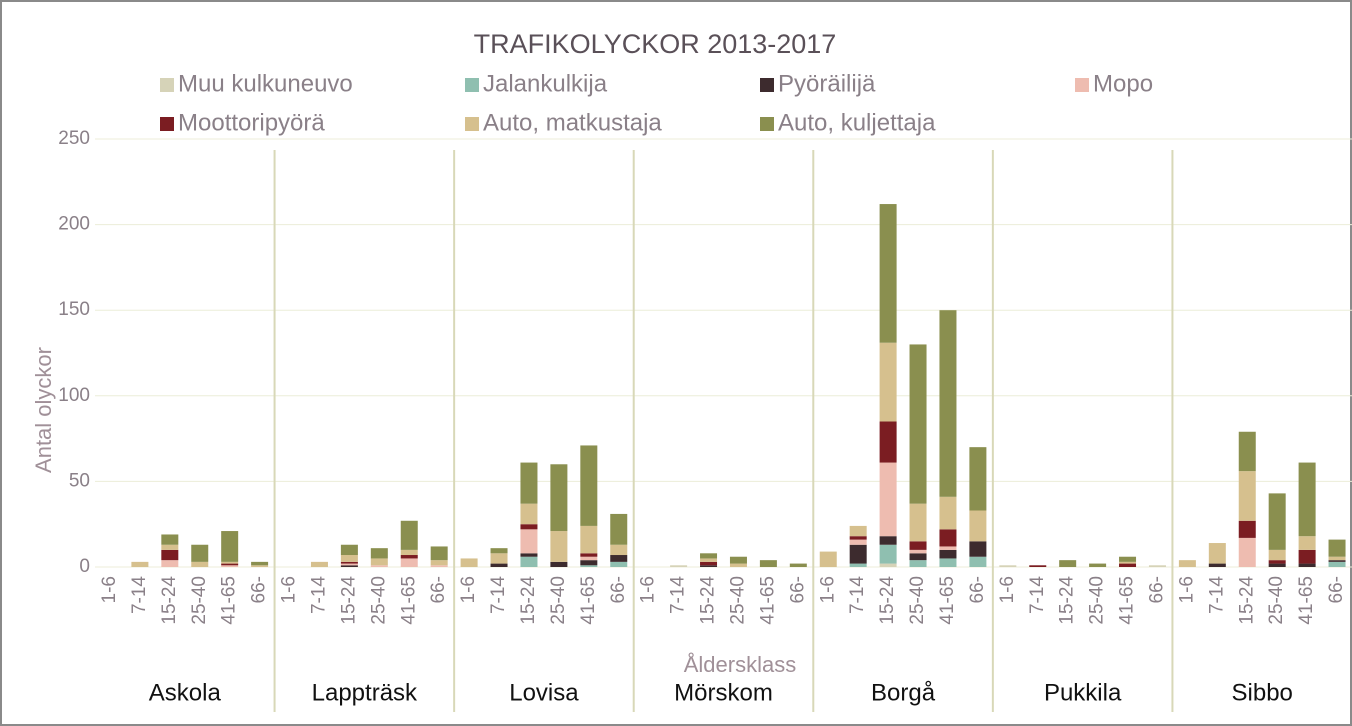 The width and height of the screenshot is (1352, 726). What do you see at coordinates (827, 83) in the screenshot?
I see `legend-label: Pyöräilijä` at bounding box center [827, 83].